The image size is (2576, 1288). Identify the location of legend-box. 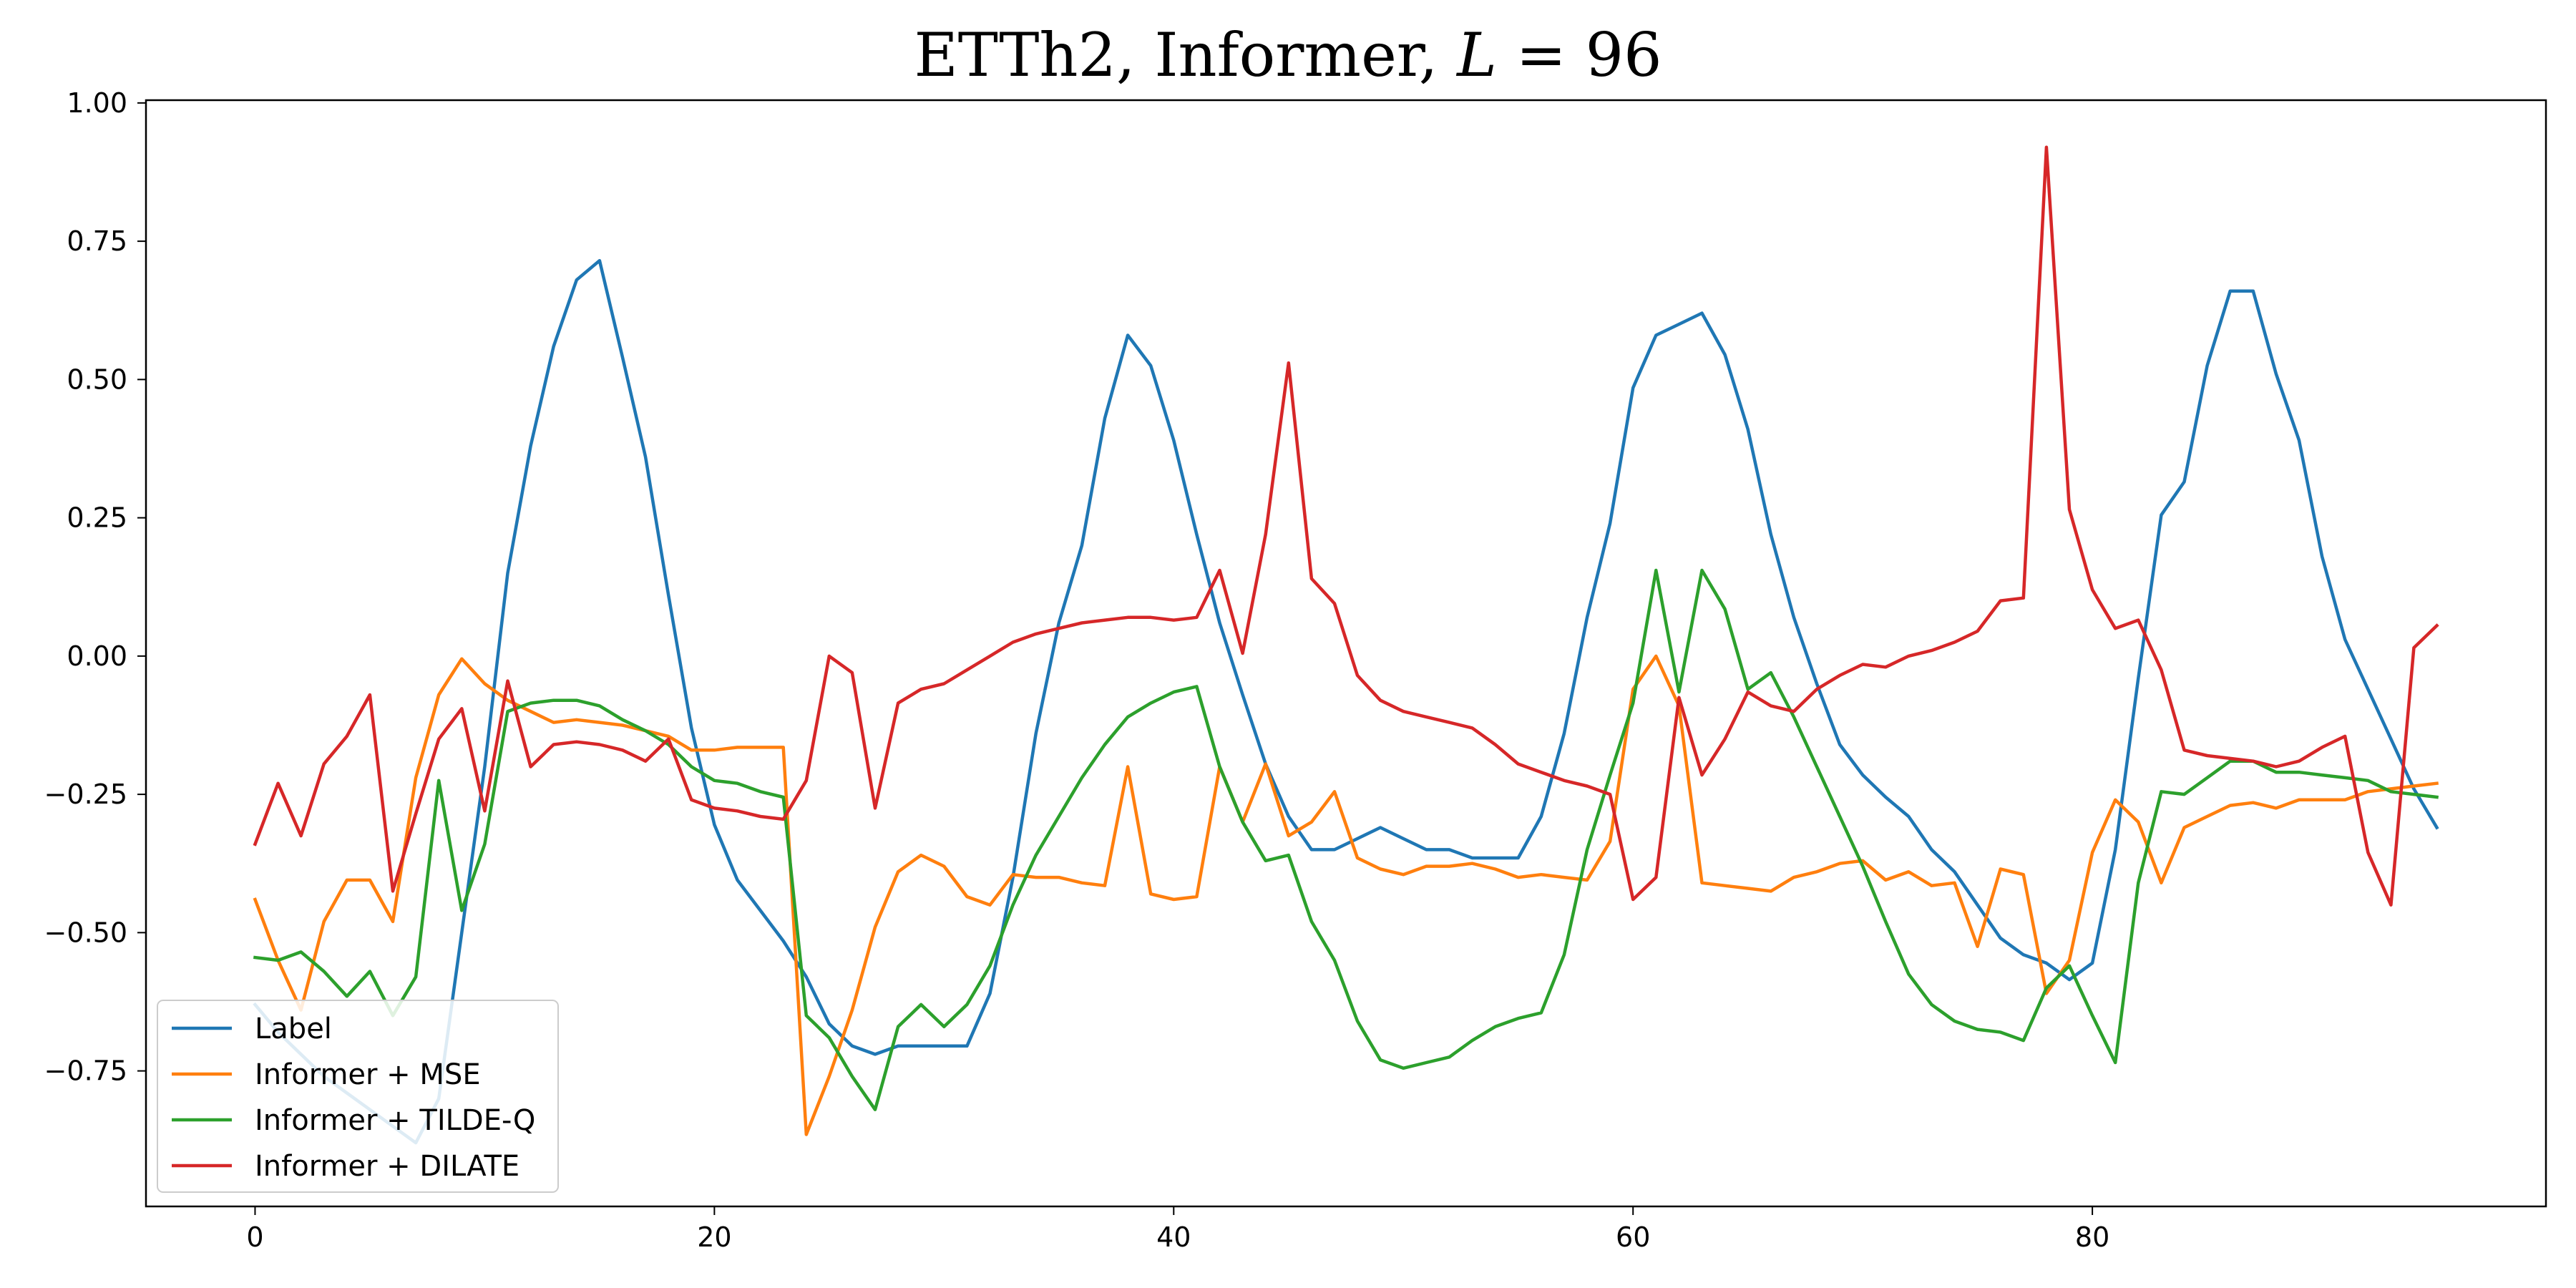
(358, 1096).